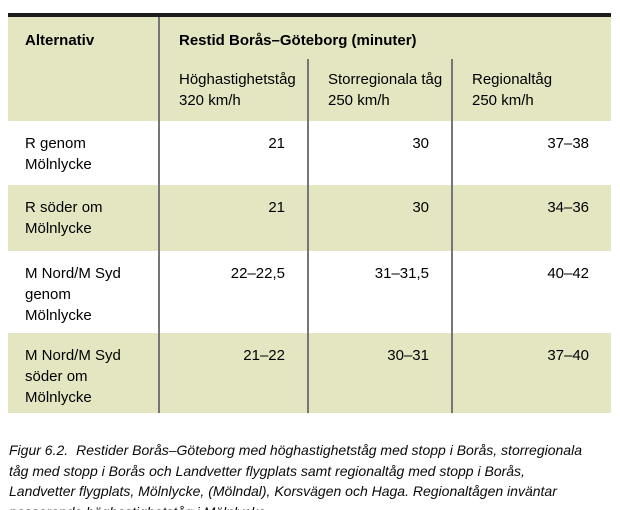 The height and width of the screenshot is (510, 620). Describe the element at coordinates (379, 373) in the screenshot. I see `cell-value: 30–31` at that location.